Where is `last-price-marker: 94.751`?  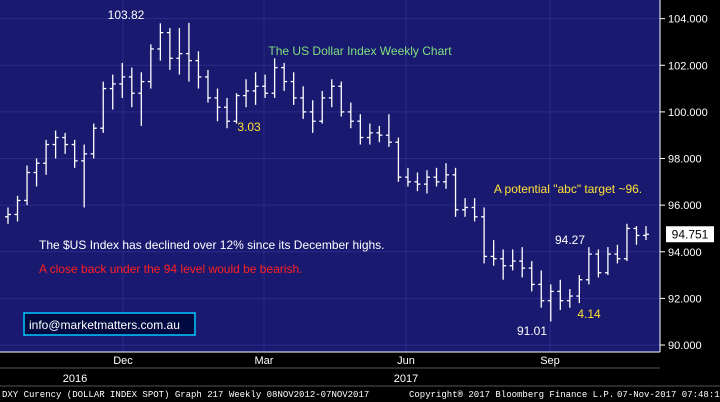
last-price-marker: 94.751 is located at coordinates (690, 234).